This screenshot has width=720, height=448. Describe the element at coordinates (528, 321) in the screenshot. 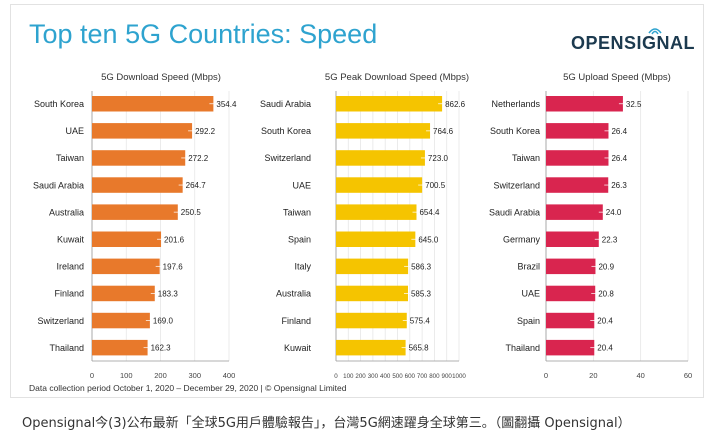

I see `category-label: Spain` at that location.